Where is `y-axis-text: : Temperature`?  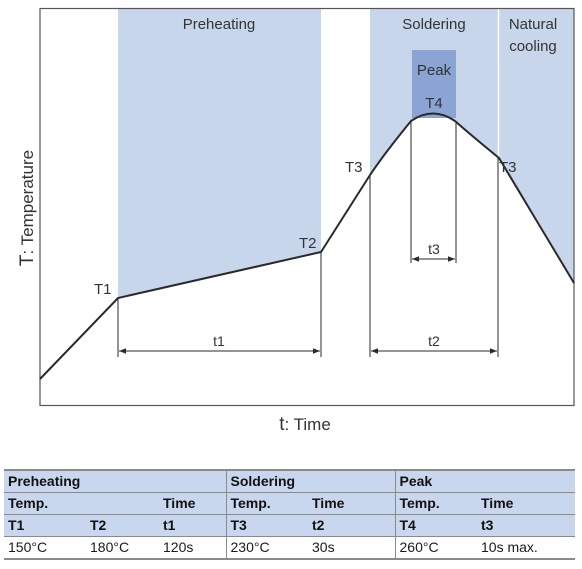
y-axis-text: : Temperature is located at coordinates (27, 202).